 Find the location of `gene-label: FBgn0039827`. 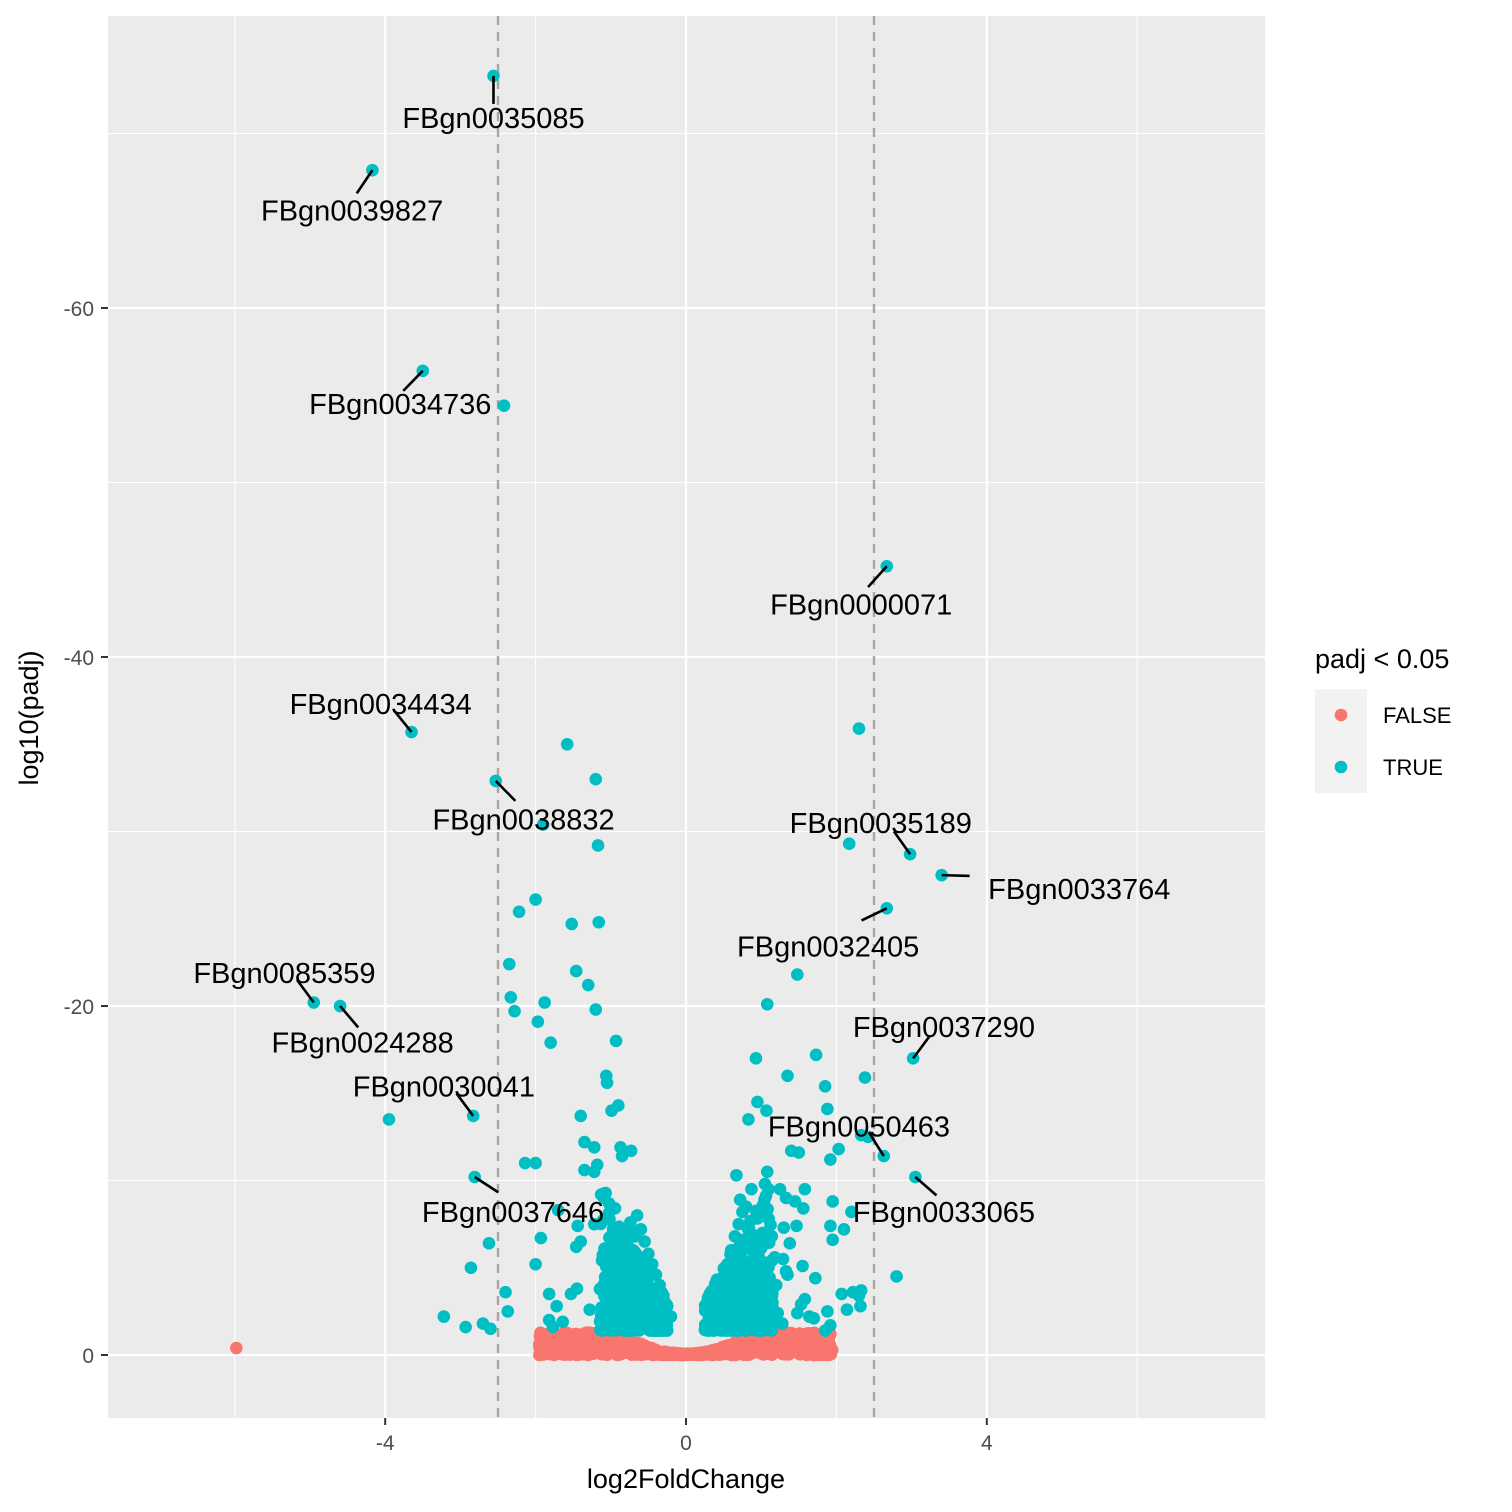

gene-label: FBgn0039827 is located at coordinates (352, 211).